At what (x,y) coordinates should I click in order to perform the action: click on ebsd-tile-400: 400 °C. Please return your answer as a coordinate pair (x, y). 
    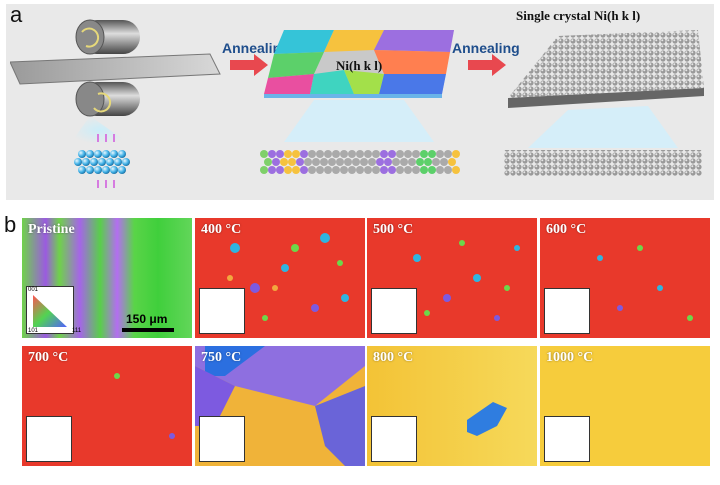
    Looking at the image, I should click on (280, 278).